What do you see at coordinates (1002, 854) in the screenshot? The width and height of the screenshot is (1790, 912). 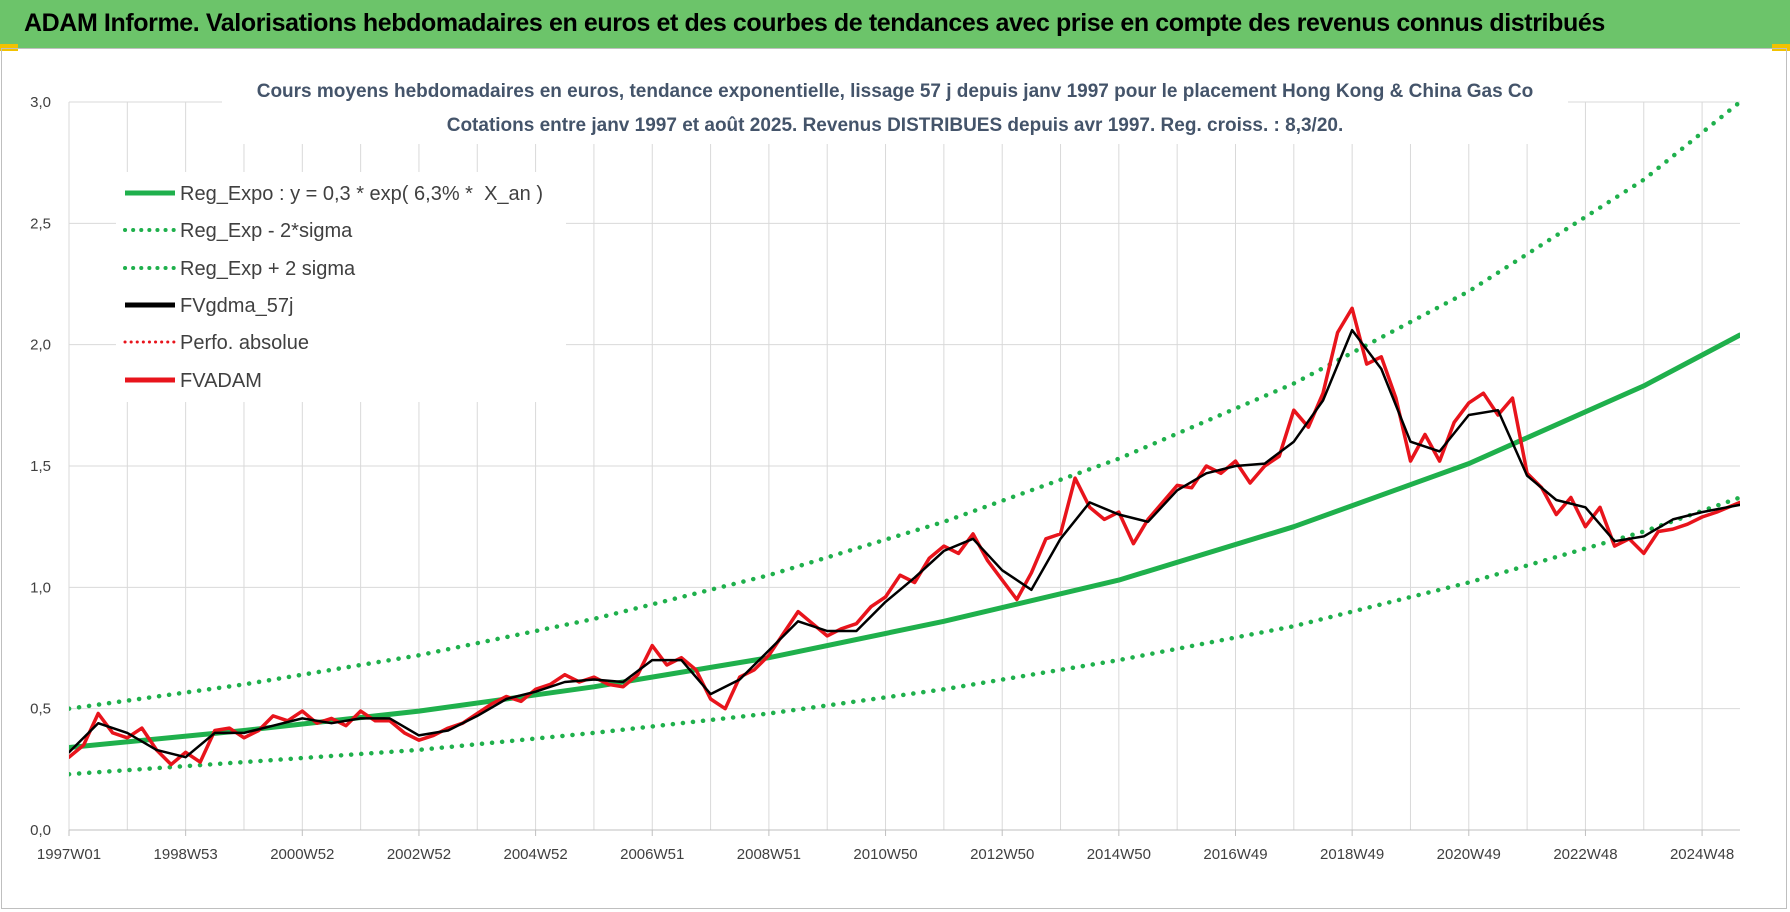 I see `x-tick-label: 2012W50` at bounding box center [1002, 854].